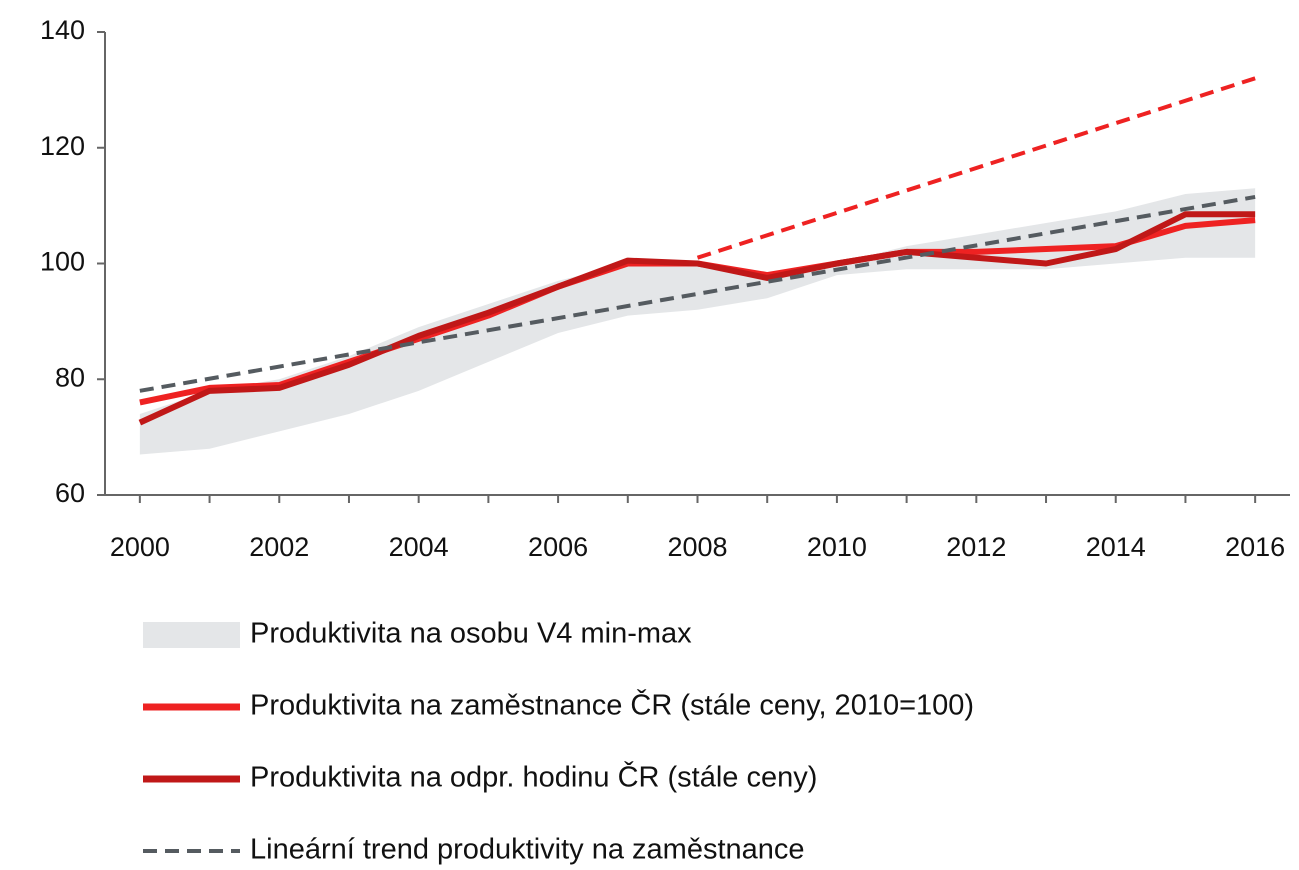  What do you see at coordinates (70, 493) in the screenshot?
I see `y-tick-label: 60` at bounding box center [70, 493].